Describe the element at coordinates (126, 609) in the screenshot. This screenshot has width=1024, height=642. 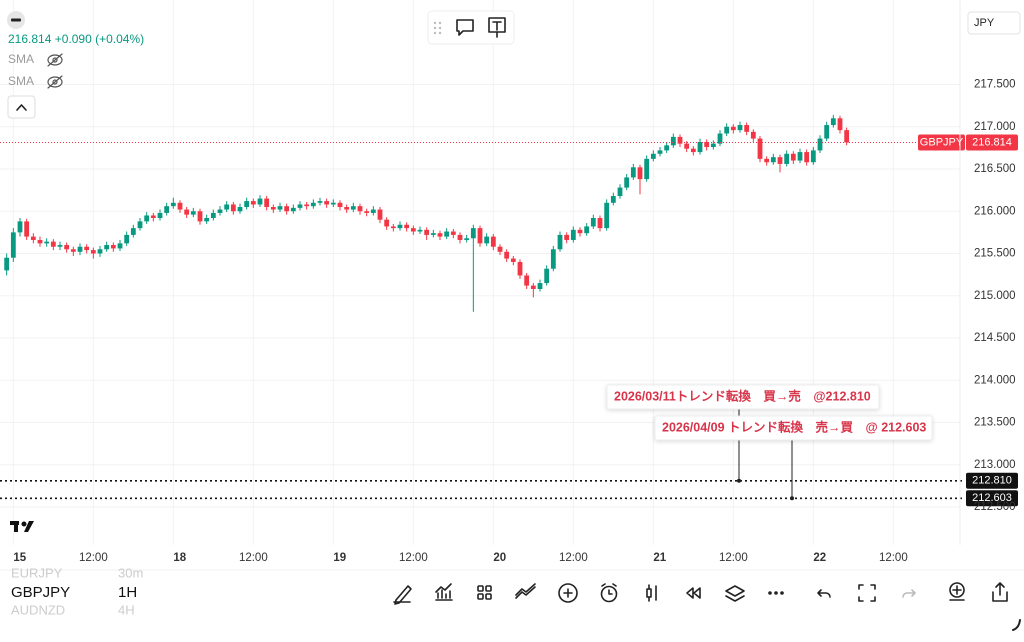
I see `watchlist-interval: 4H` at that location.